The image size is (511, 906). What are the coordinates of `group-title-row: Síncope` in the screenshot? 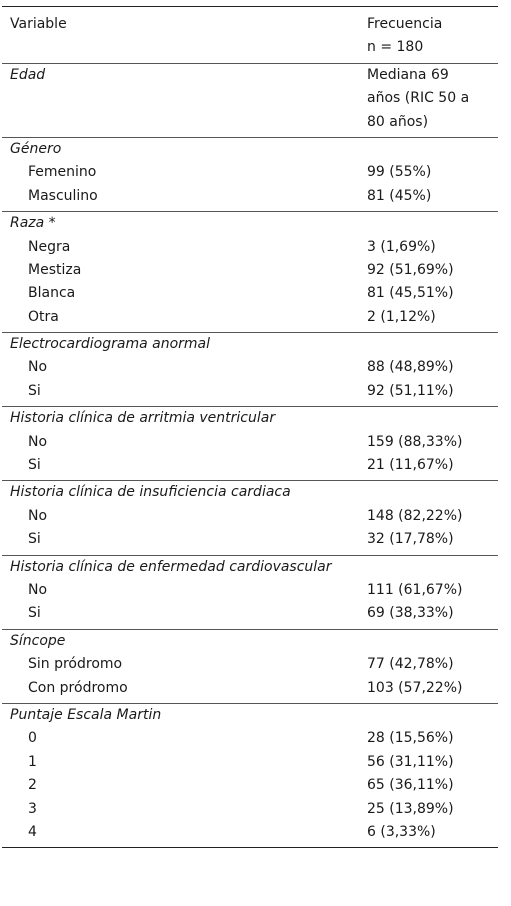 It's located at (250, 641).